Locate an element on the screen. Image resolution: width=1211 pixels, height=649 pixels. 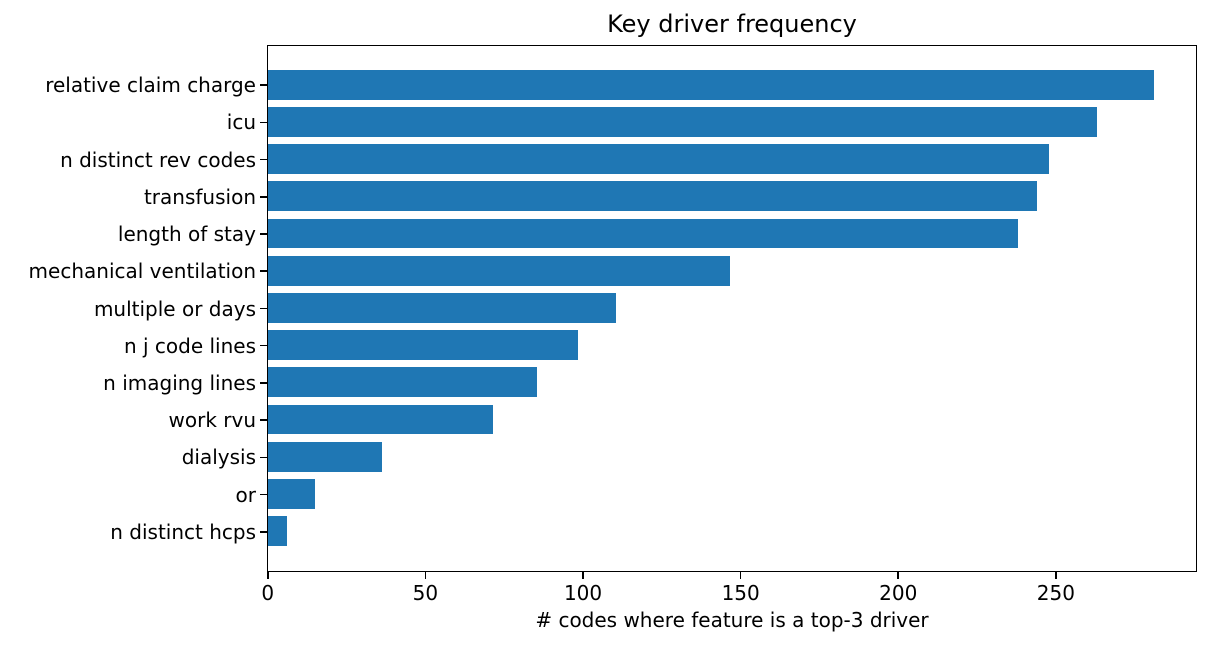
y-tick-label: n imaging lines is located at coordinates (179, 382).